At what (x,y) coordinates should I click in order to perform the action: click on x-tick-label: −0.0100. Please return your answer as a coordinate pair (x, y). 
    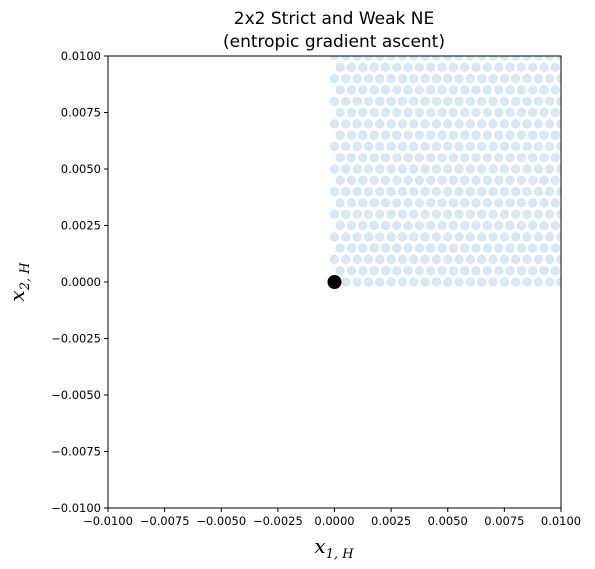
    Looking at the image, I should click on (108, 521).